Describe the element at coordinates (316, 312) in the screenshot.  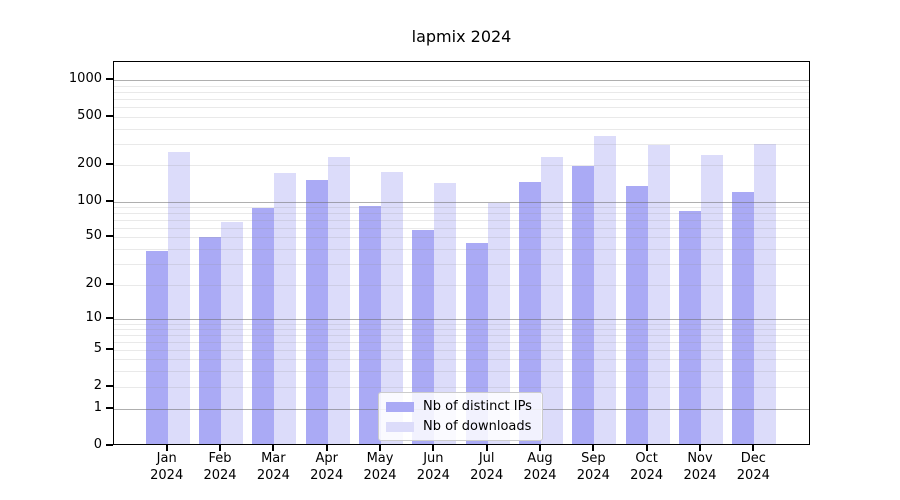
I see `bar-apr-s0` at that location.